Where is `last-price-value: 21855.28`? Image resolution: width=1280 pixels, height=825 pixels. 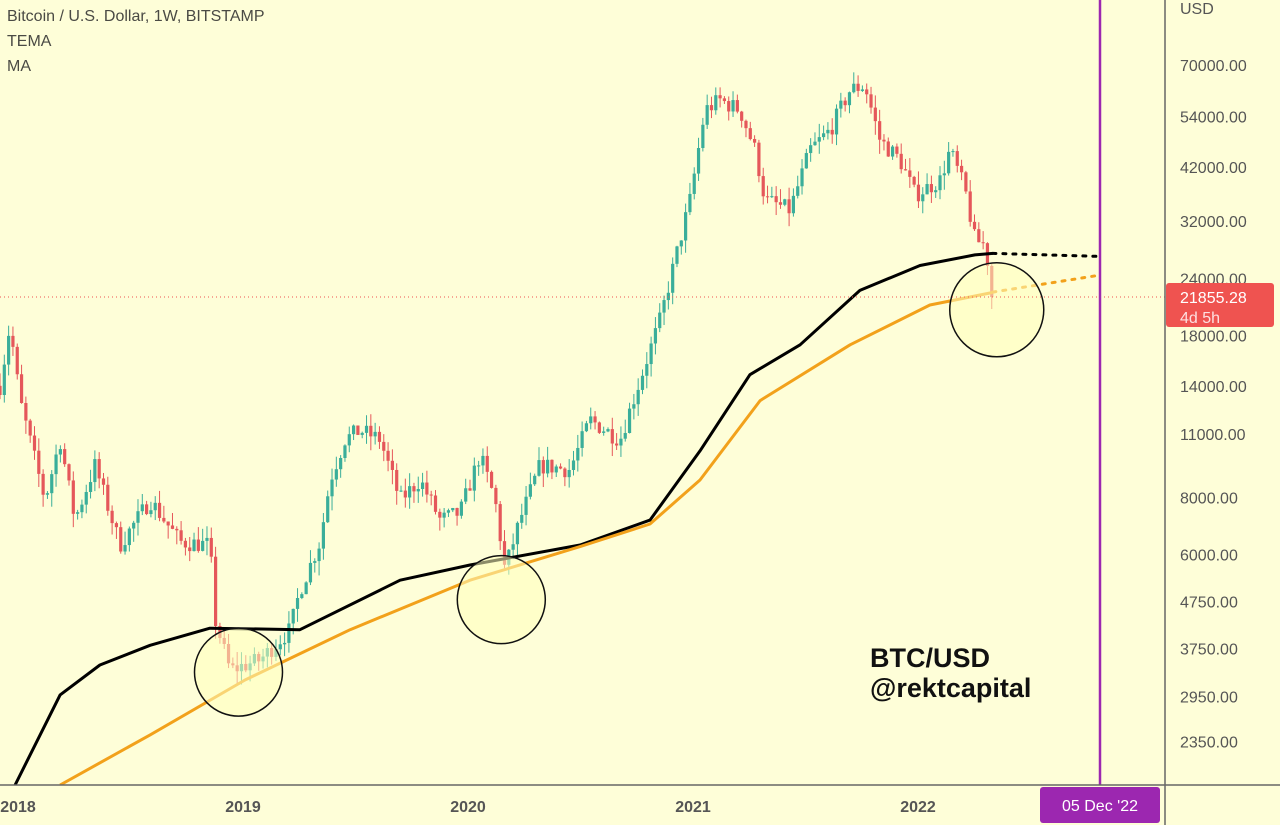
last-price-value: 21855.28 is located at coordinates (1213, 298).